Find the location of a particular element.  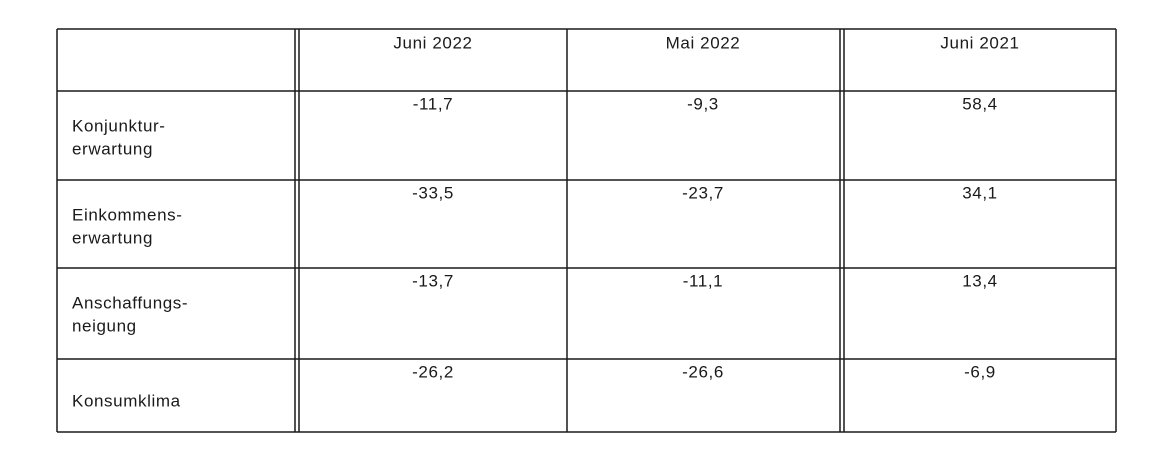

cell-value: -23,7 is located at coordinates (703, 192).